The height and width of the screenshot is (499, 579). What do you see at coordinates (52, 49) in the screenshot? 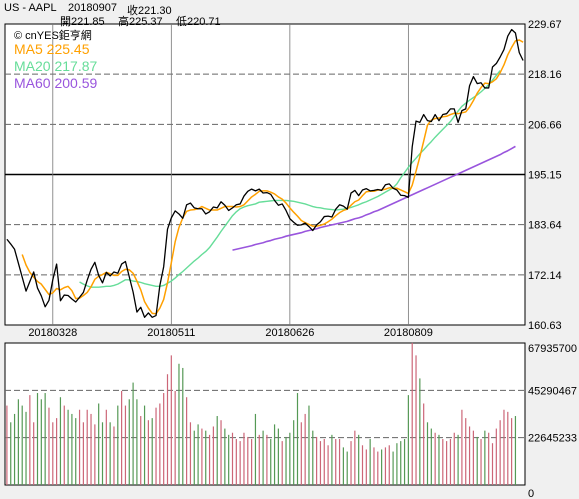
I see `legend-ma5: MA5 225.45` at bounding box center [52, 49].